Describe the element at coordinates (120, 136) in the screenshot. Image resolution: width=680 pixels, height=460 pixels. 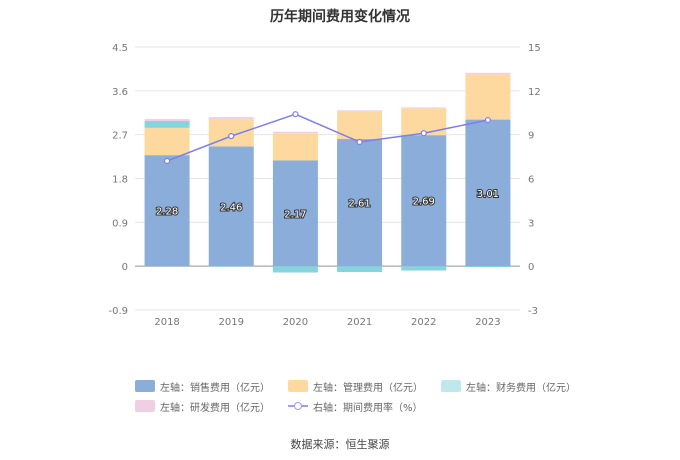
I see `left-tick-label: 2.7` at that location.